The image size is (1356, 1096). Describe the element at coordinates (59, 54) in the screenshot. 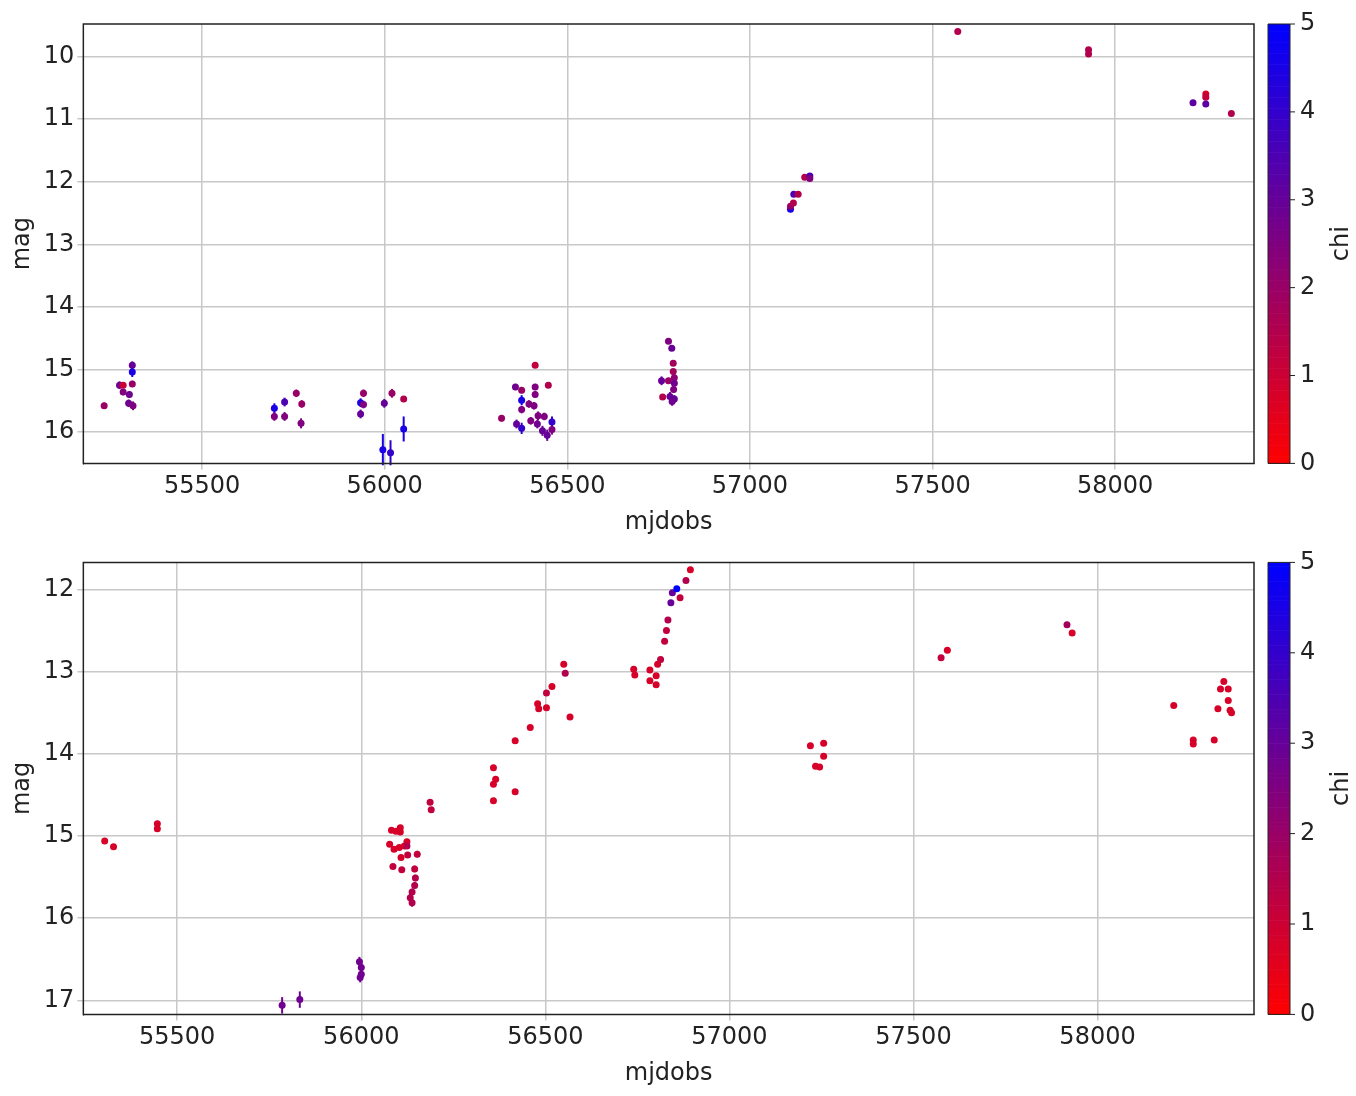

I see `y-tick-label: 10` at that location.